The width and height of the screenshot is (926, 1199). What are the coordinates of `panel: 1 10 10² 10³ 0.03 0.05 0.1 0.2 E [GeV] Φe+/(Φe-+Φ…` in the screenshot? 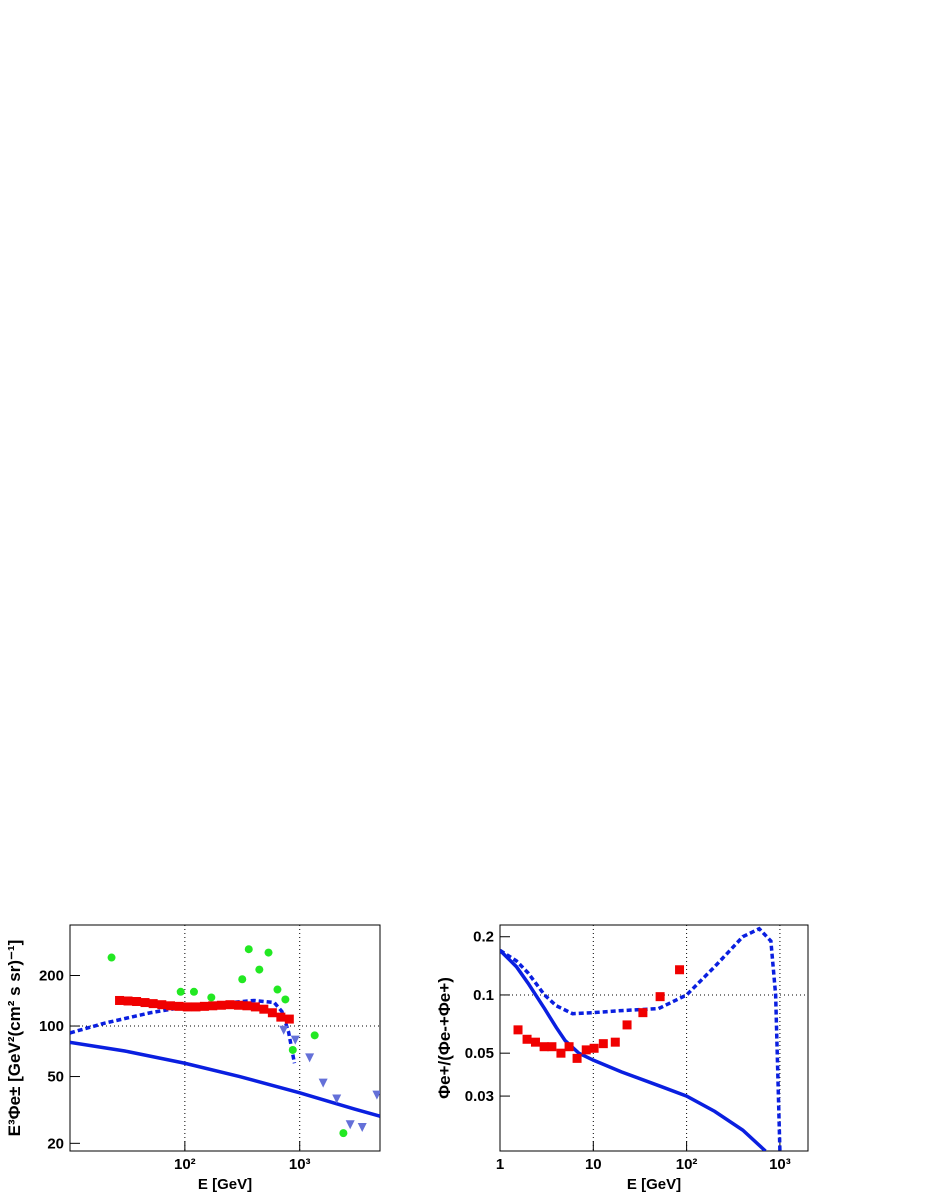 It's located at (622, 1058).